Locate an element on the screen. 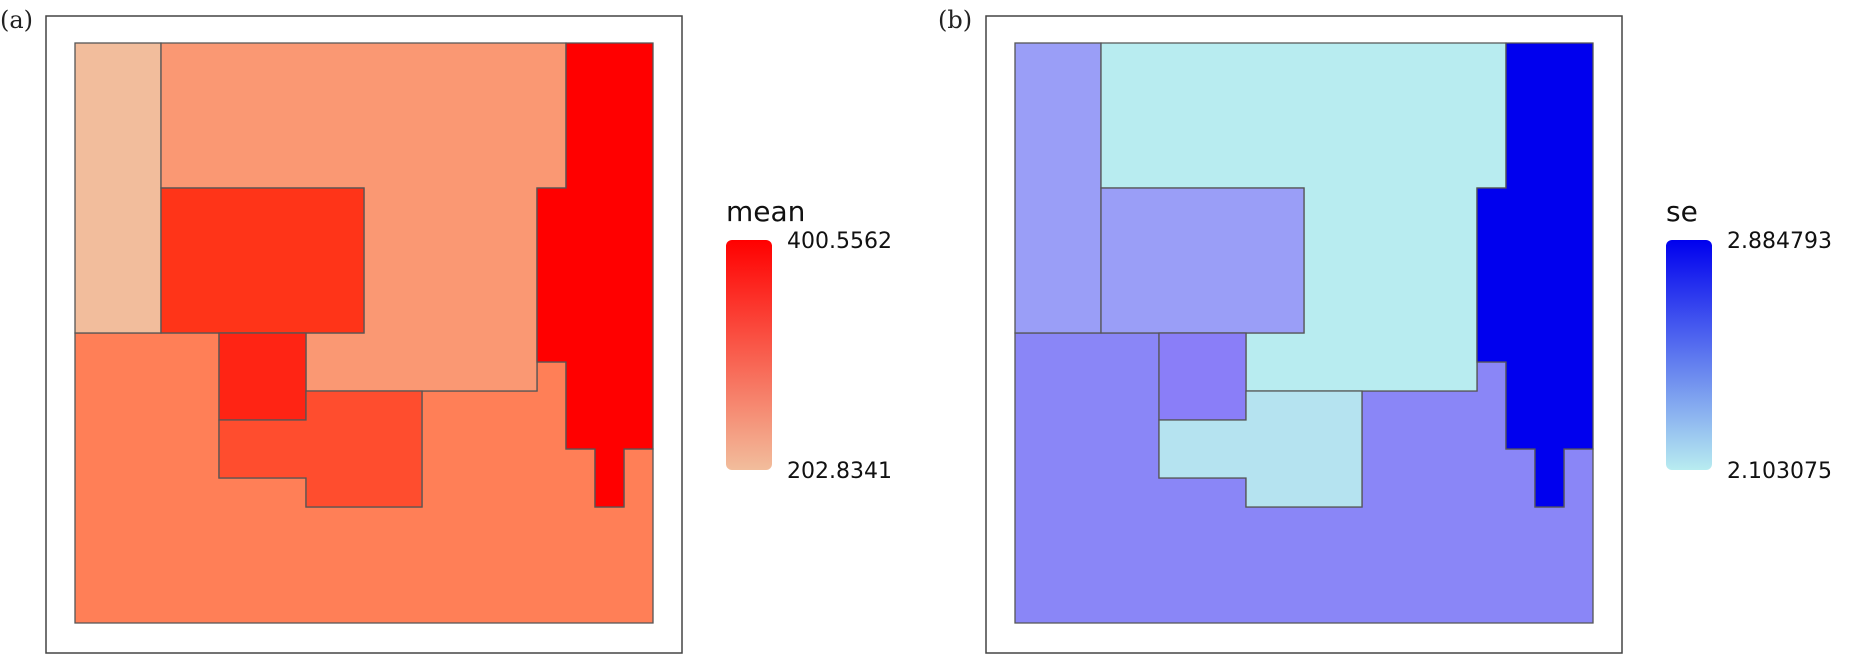 This screenshot has width=1872, height=672. panel-b-legend-min: 2.103075 is located at coordinates (1779, 471).